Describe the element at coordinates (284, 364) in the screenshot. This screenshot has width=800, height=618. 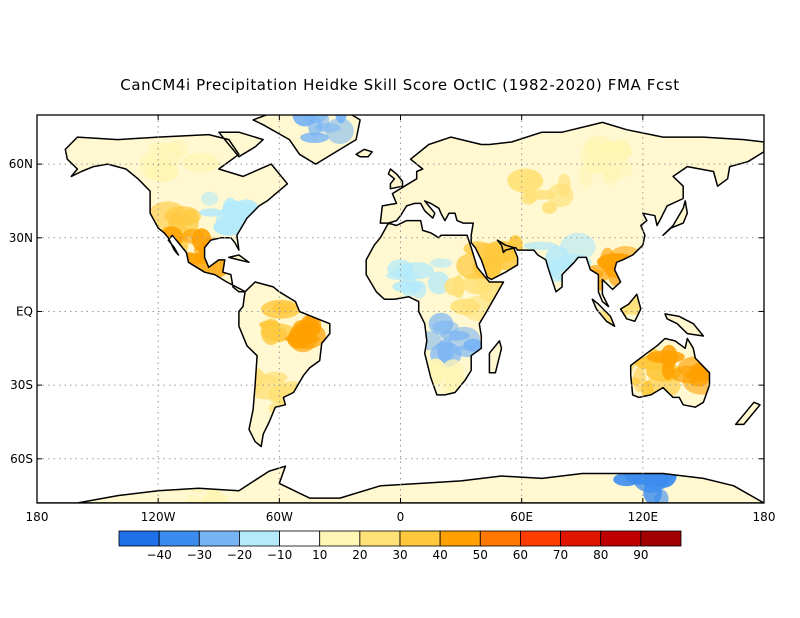
I see `coastline-south-america` at that location.